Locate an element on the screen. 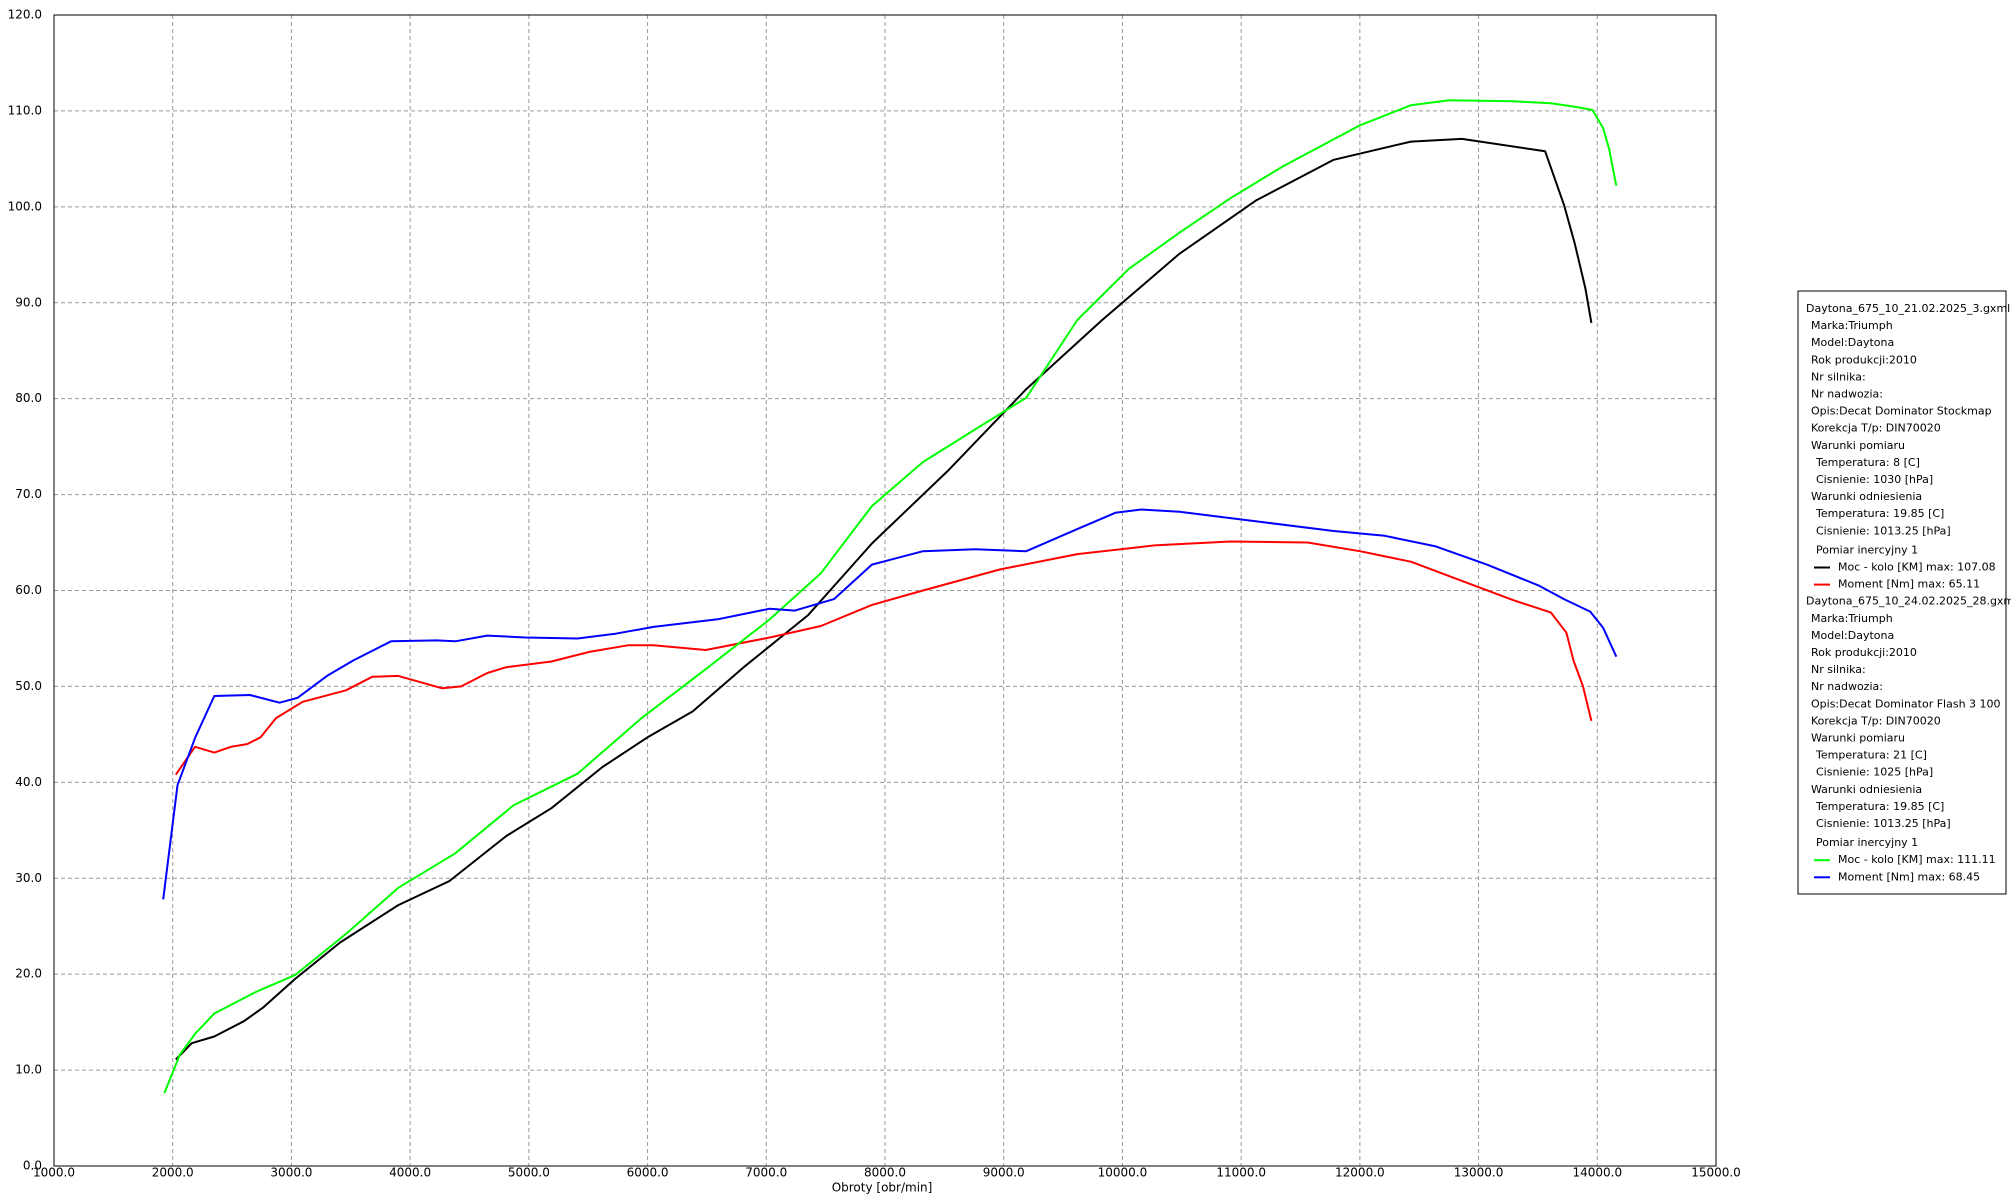 This screenshot has height=1203, width=2011. legend-condition-item: Cisnienie: 1030 [hPa] is located at coordinates (1874, 479).